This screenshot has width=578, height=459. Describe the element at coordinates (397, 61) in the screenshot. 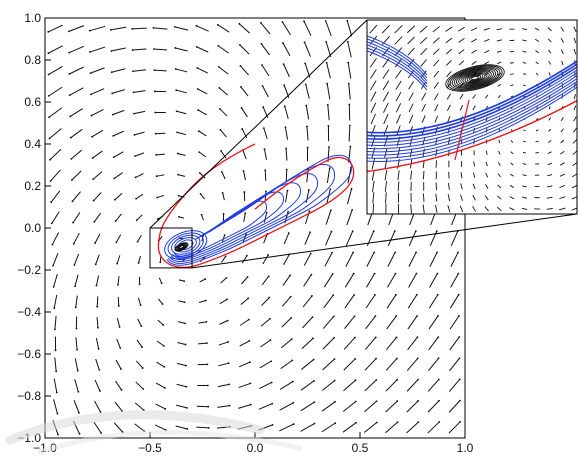

I see `inset-blue-trajectory-upper` at that location.